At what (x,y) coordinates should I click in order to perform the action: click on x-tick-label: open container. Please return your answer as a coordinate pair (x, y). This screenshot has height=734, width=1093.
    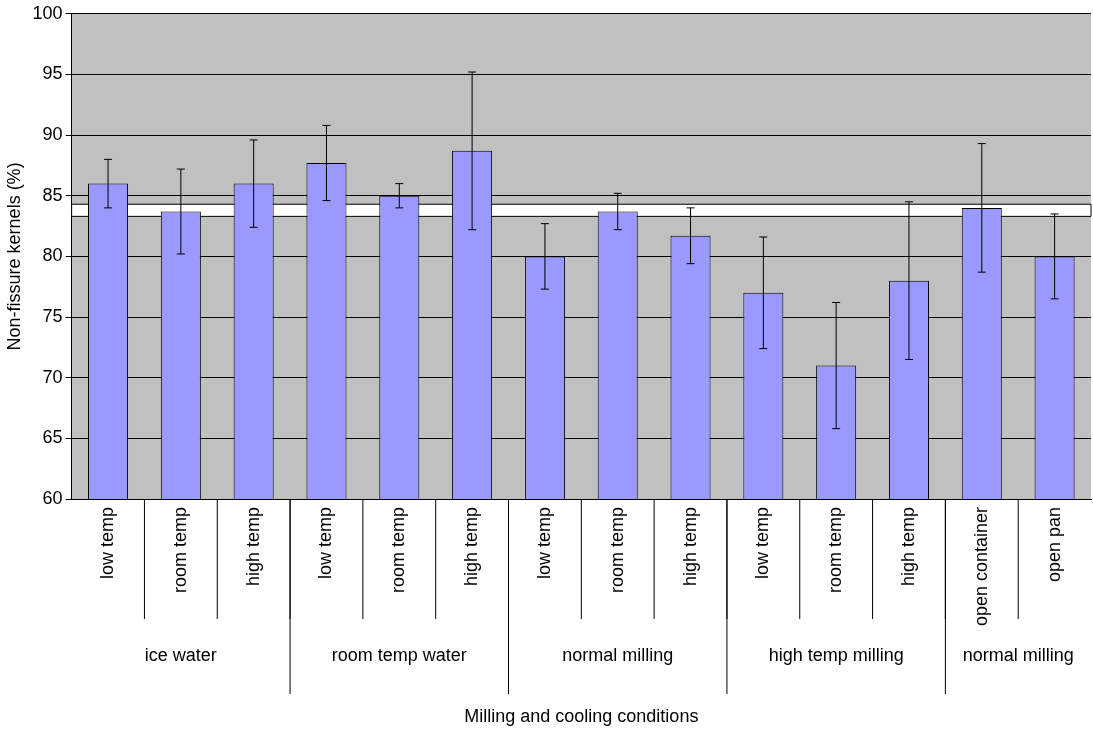
    Looking at the image, I should click on (980, 567).